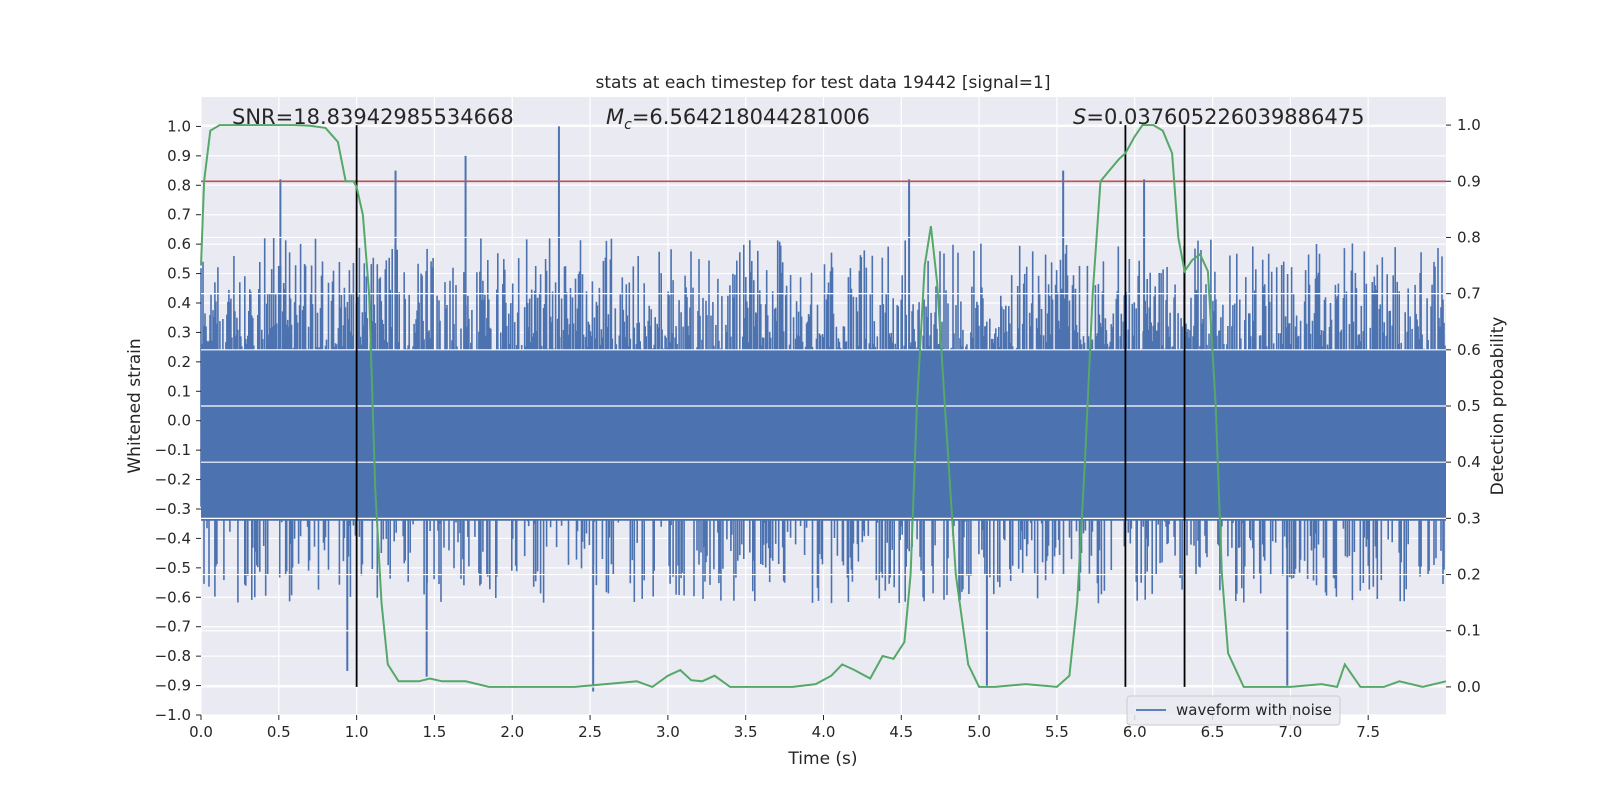  I want to click on snr-annotation: SNR=18.83942985534668, so click(373, 117).